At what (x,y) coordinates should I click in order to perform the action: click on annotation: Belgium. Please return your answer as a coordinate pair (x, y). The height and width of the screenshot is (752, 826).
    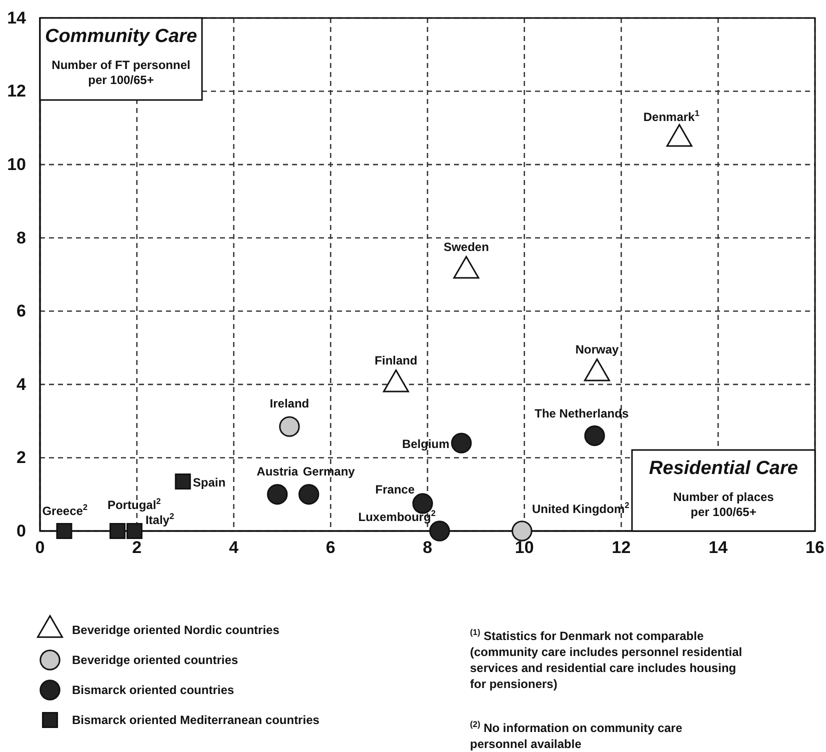
    Looking at the image, I should click on (426, 444).